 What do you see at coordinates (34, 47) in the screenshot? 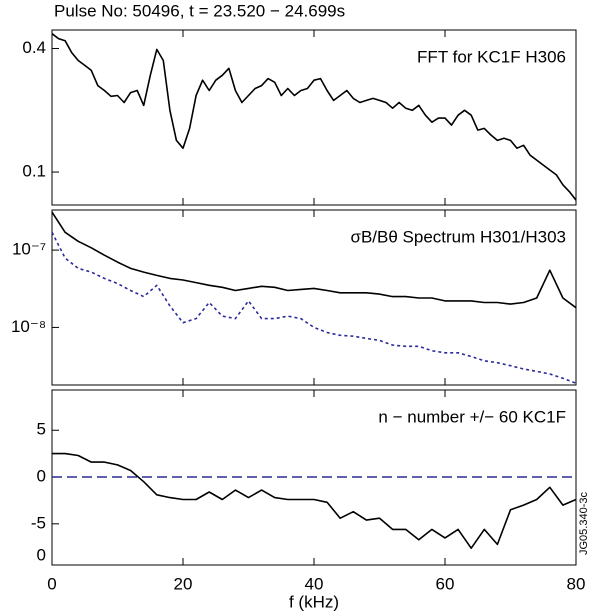
I see `y-tick-label: 0.4` at bounding box center [34, 47].